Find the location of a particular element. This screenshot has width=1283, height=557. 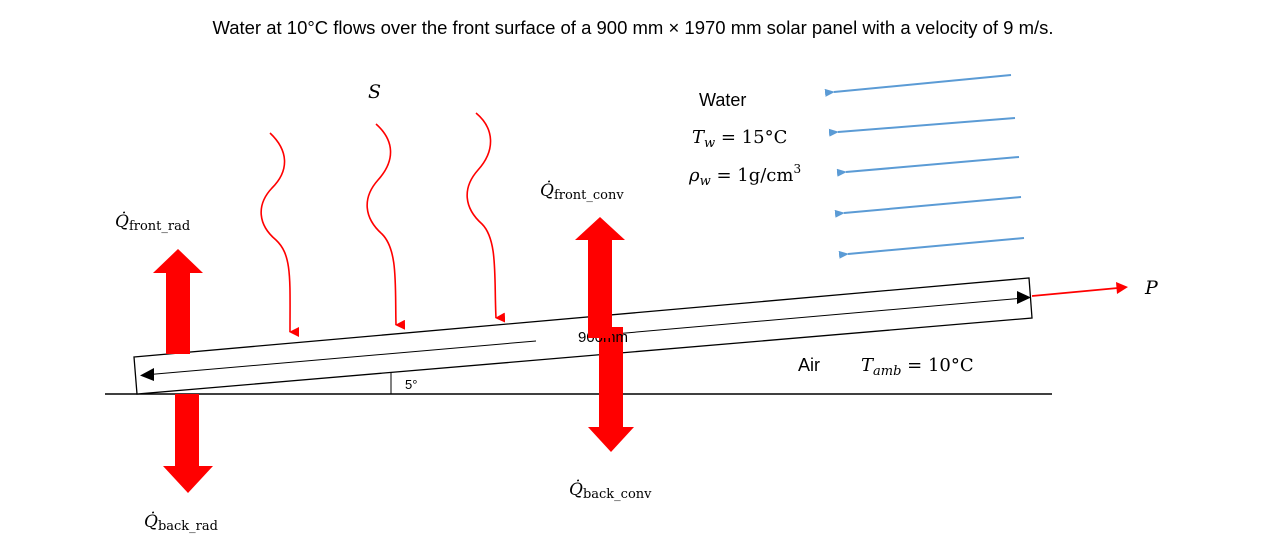

dimension-line-right is located at coordinates (819, 316).